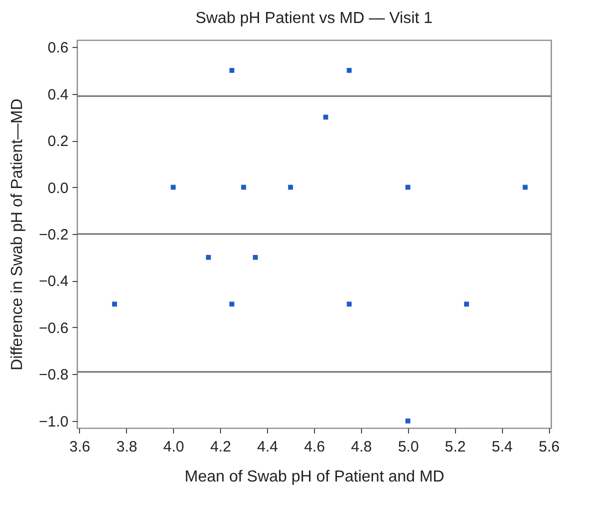  What do you see at coordinates (17, 234) in the screenshot?
I see `y-axis-title: Difference in Swab pH of Patient—MD` at bounding box center [17, 234].